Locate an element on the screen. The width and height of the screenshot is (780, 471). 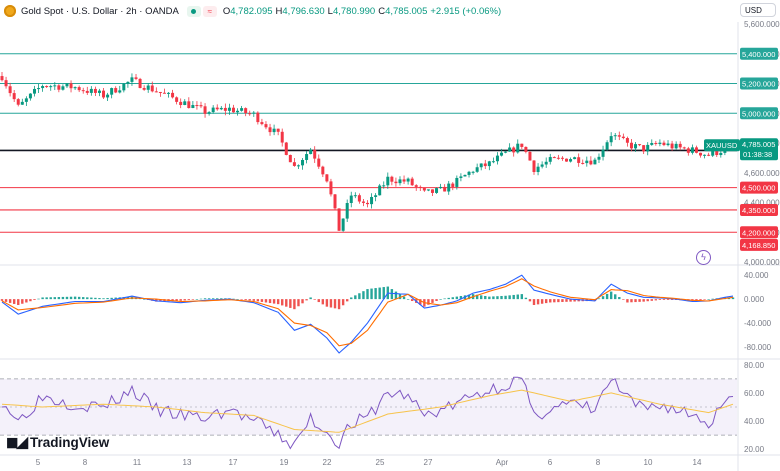
status-pill: ≈ is located at coordinates (201, 11).